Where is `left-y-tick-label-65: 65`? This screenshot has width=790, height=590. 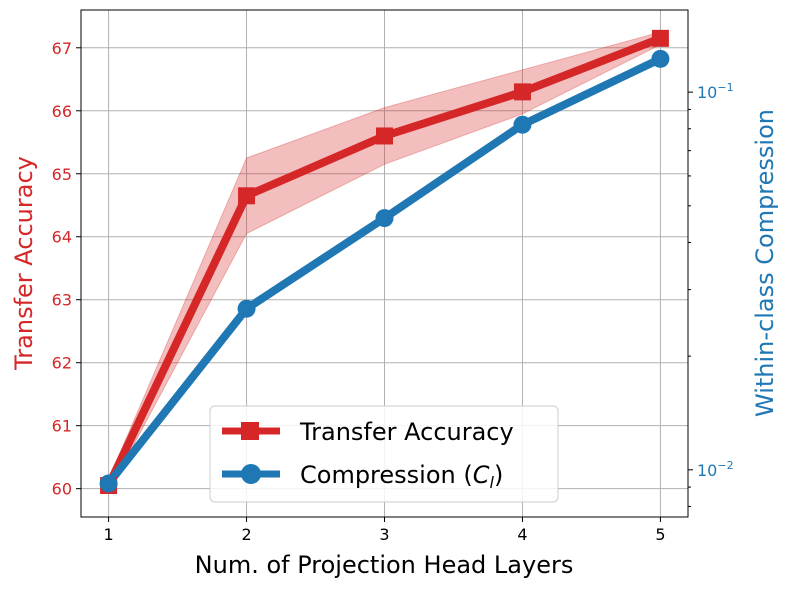 left-y-tick-label-65: 65 is located at coordinates (62, 174).